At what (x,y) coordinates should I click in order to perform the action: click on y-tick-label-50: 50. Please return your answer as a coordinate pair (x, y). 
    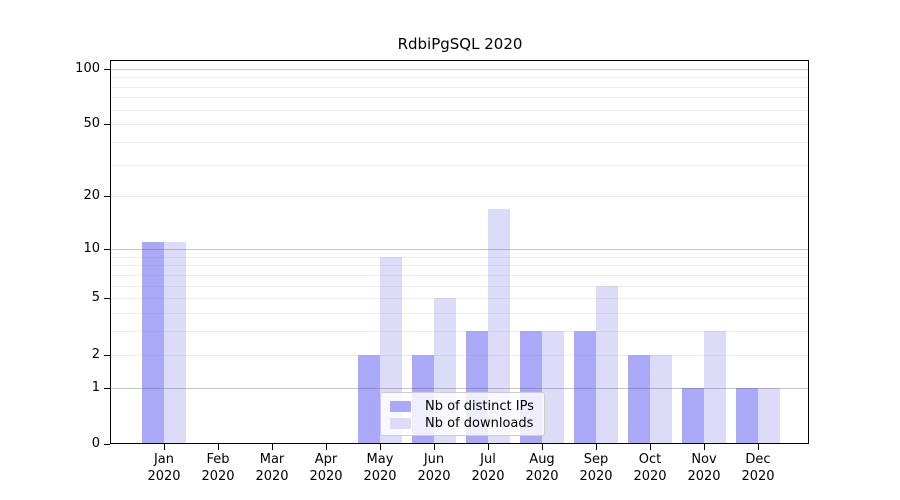
    Looking at the image, I should click on (91, 124).